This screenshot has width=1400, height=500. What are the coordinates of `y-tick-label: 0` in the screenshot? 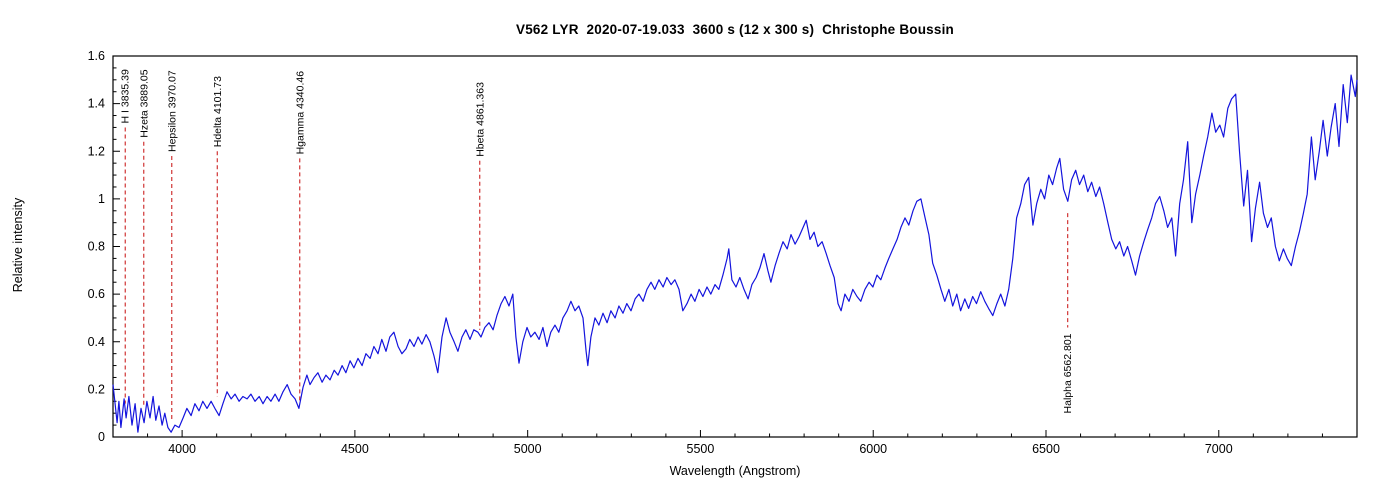 It's located at (101, 437).